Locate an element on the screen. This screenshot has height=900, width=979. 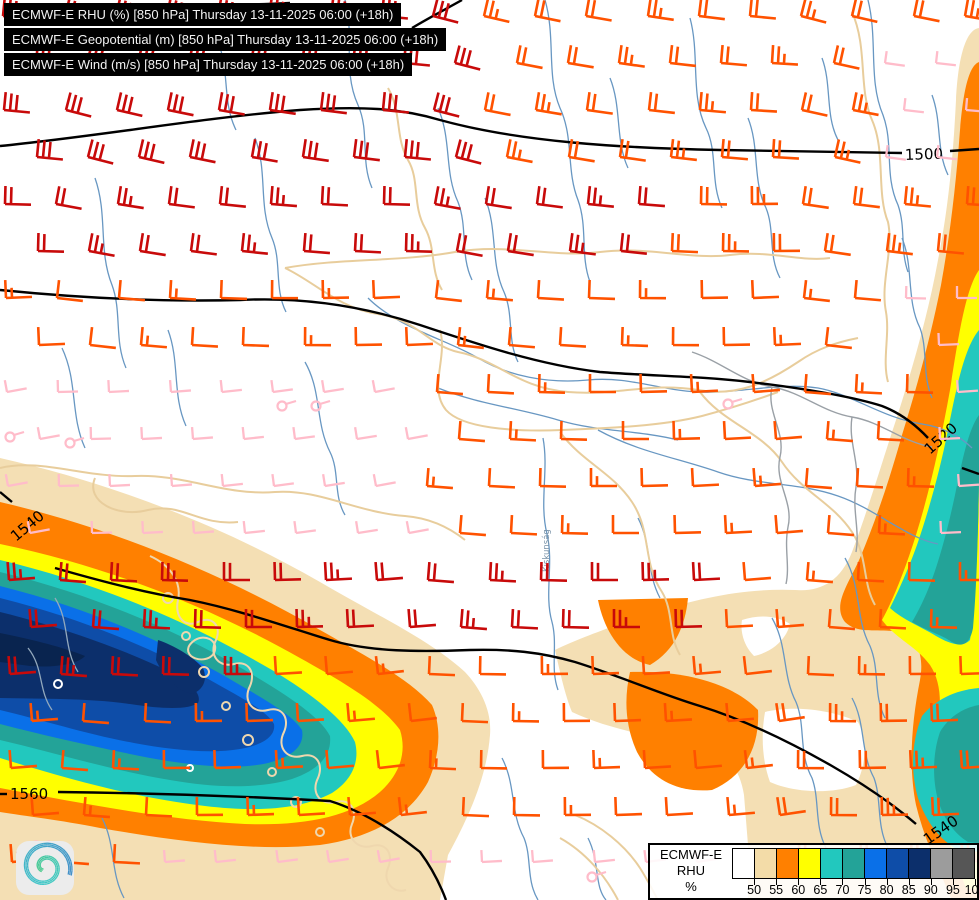
legend-unit: % is located at coordinates (691, 886).